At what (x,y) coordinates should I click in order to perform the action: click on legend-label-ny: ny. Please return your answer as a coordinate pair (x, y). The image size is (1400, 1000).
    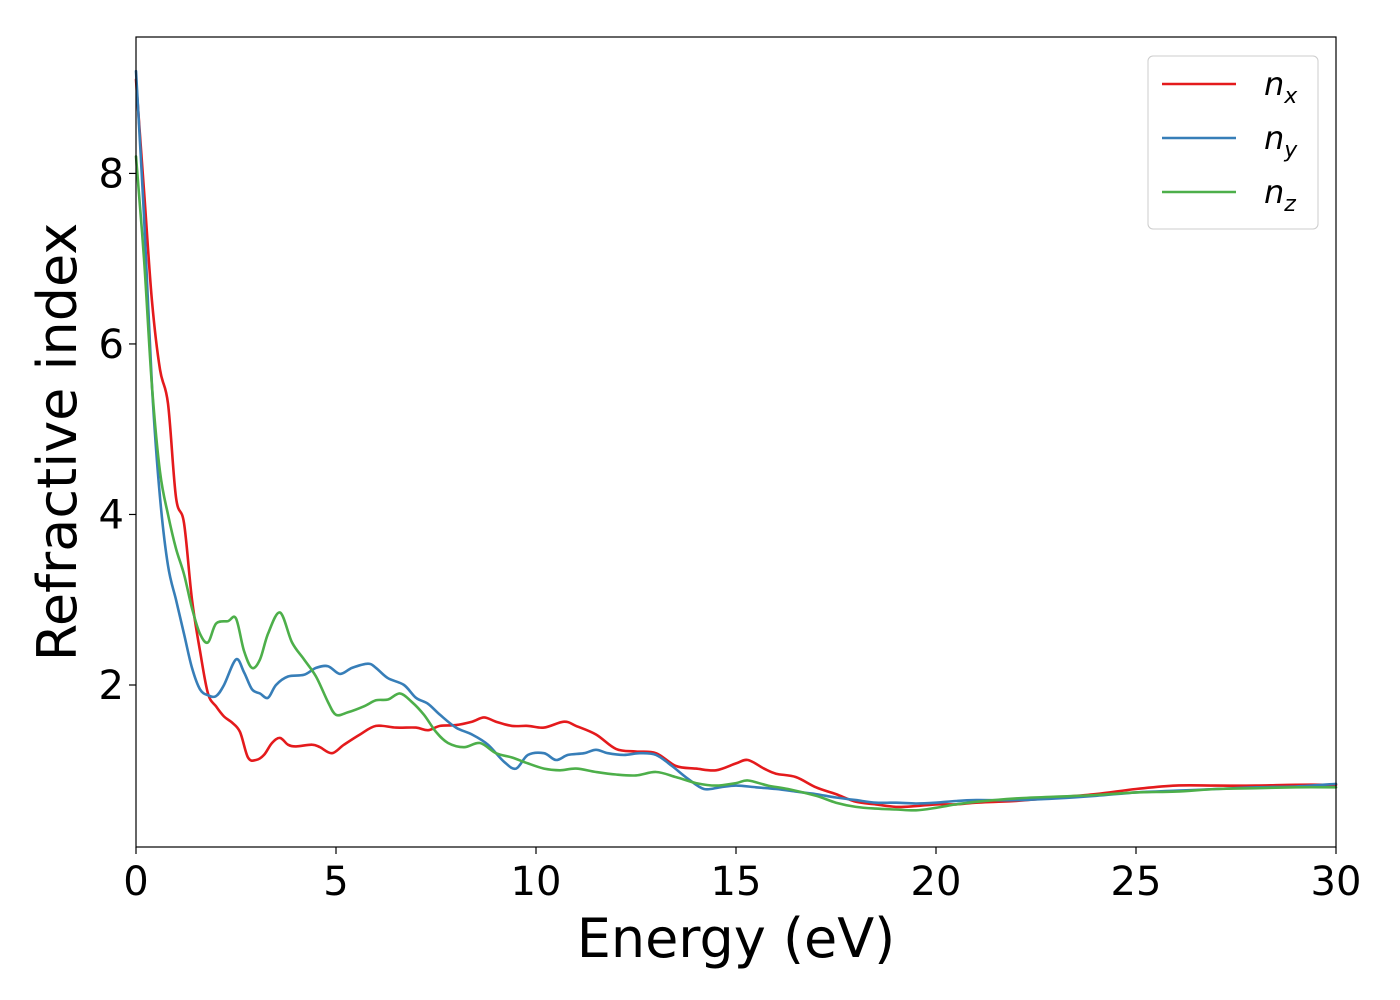
    Looking at the image, I should click on (1281, 141).